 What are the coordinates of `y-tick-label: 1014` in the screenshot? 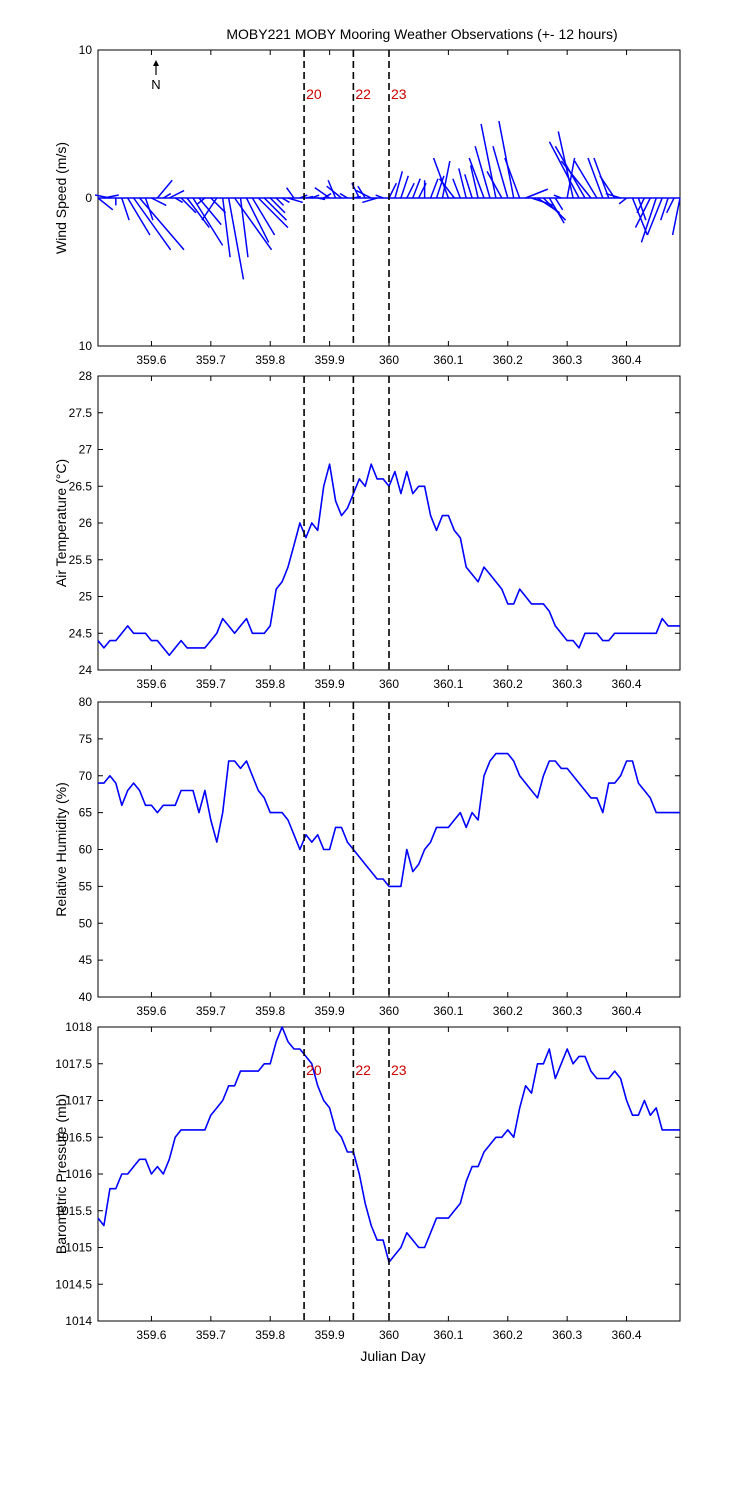 It's located at (78, 1321).